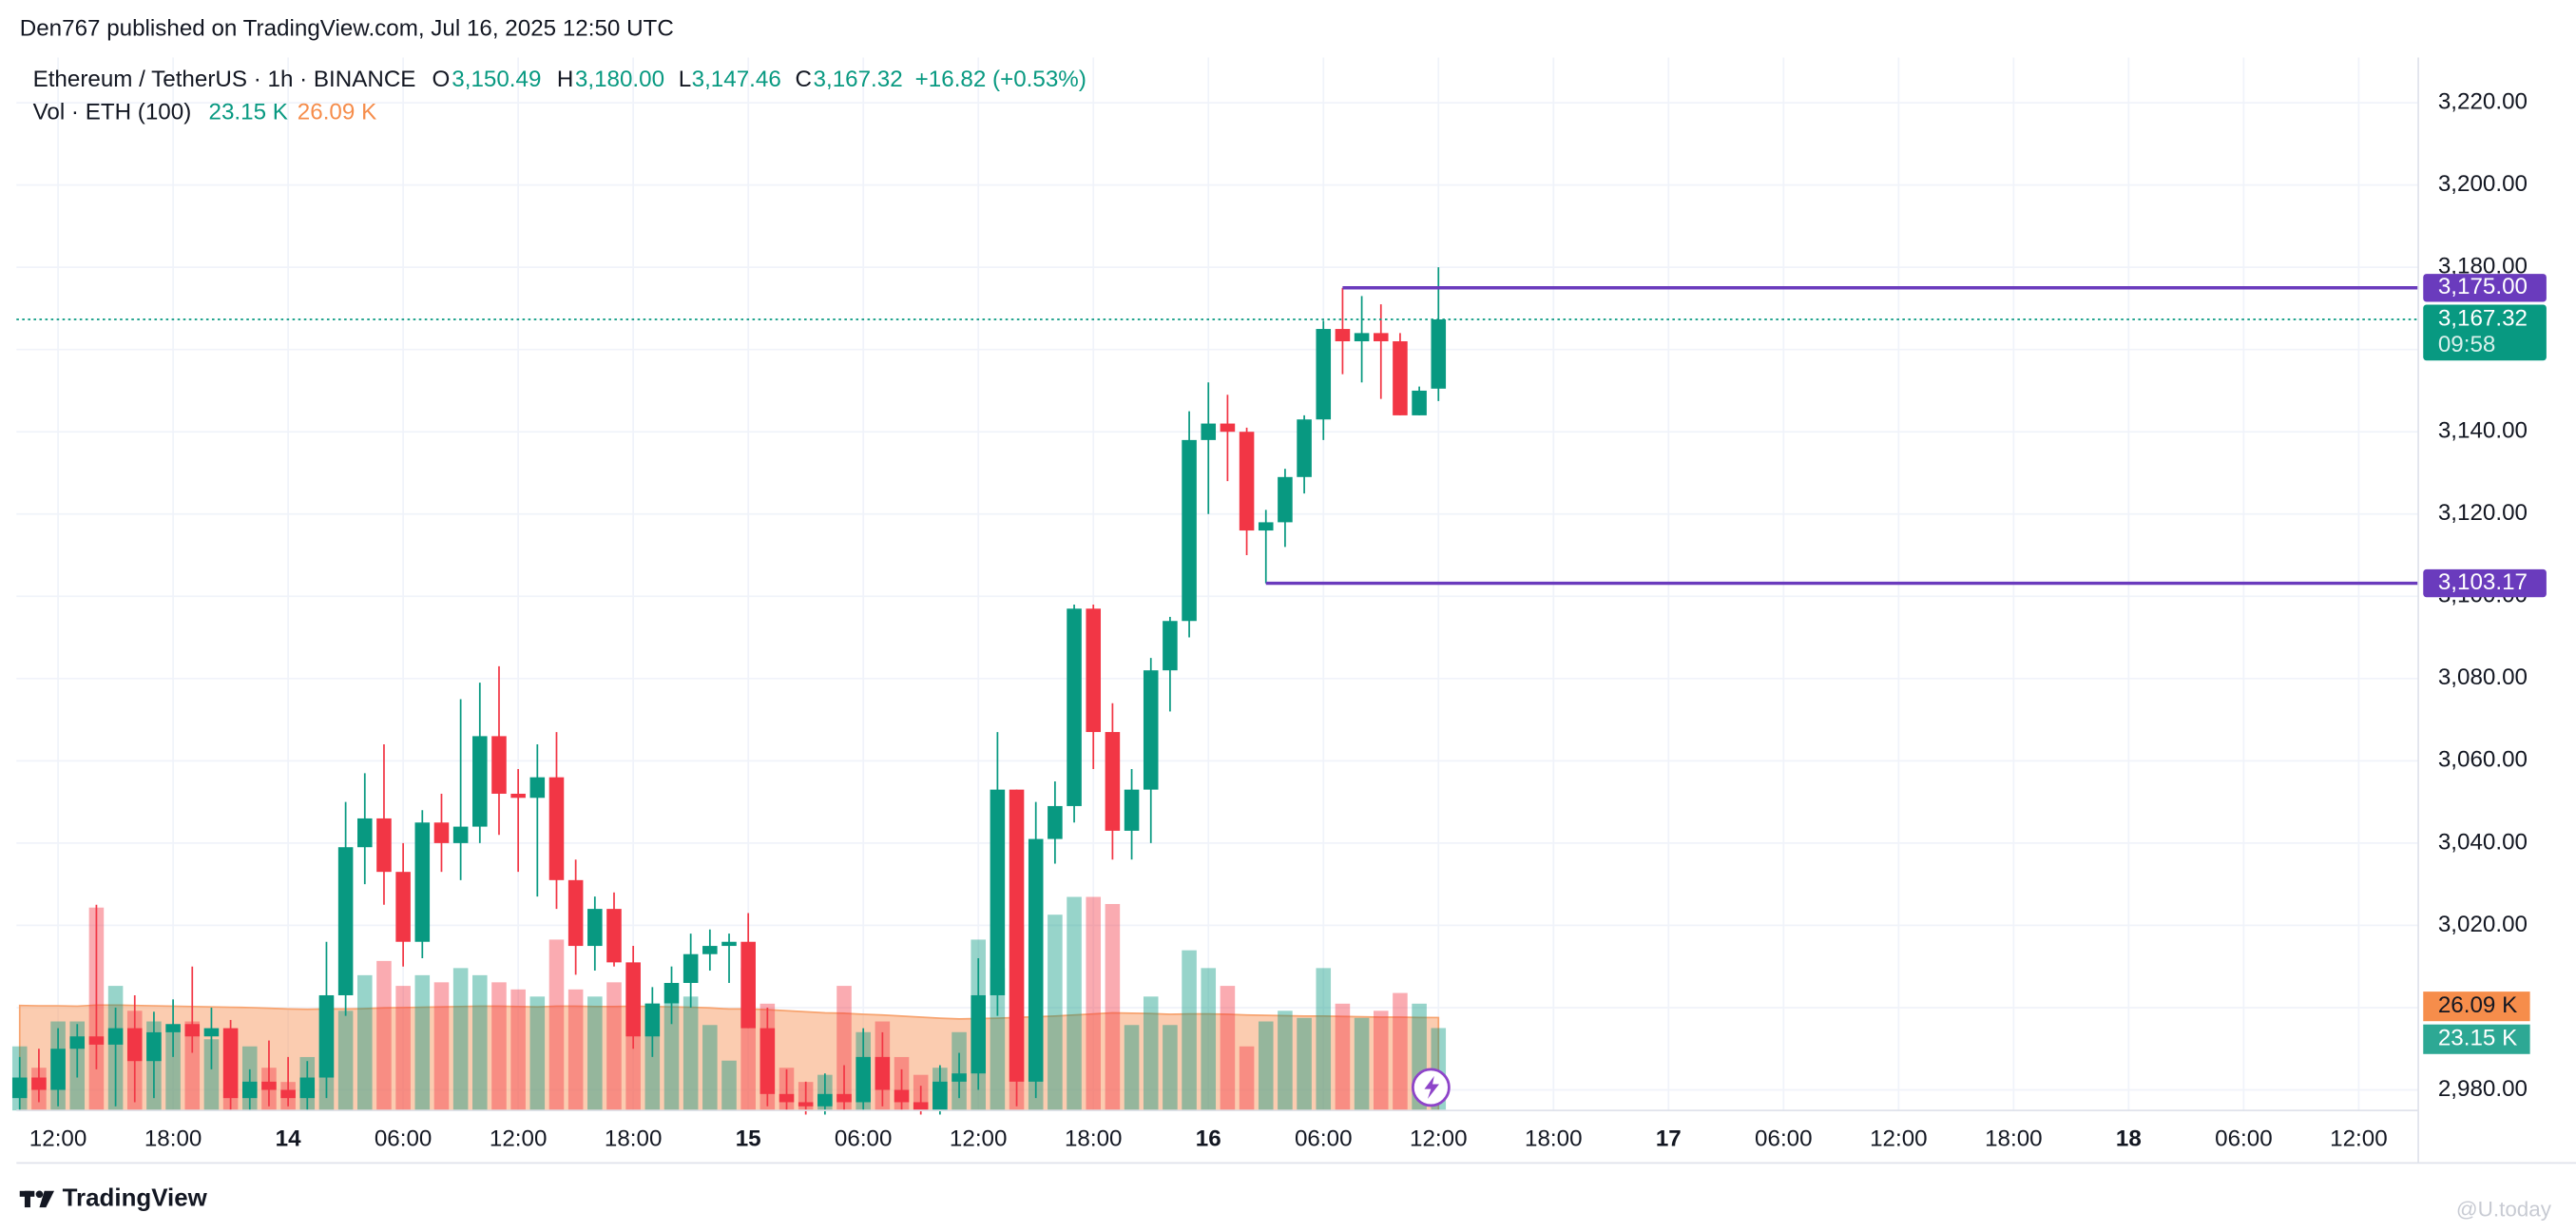  I want to click on watermark: @U.today, so click(2504, 1209).